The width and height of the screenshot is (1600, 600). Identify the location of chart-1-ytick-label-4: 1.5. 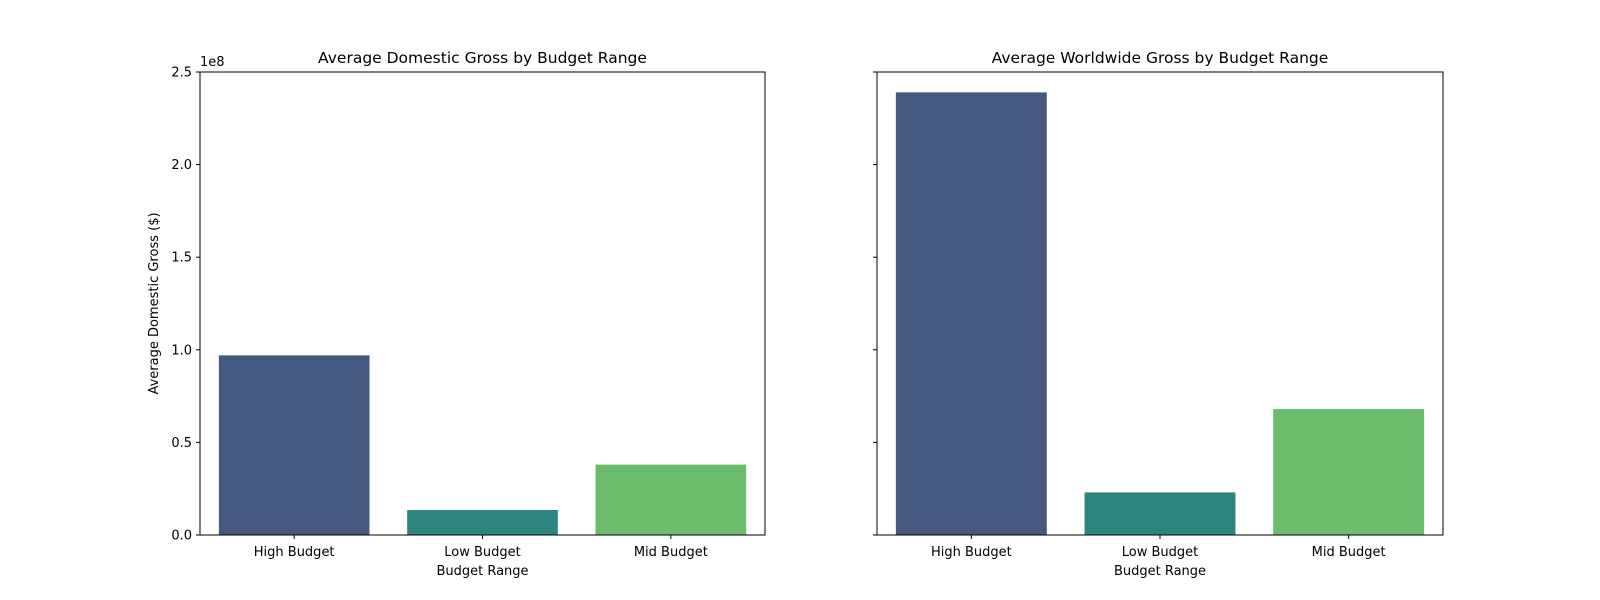
(181, 258).